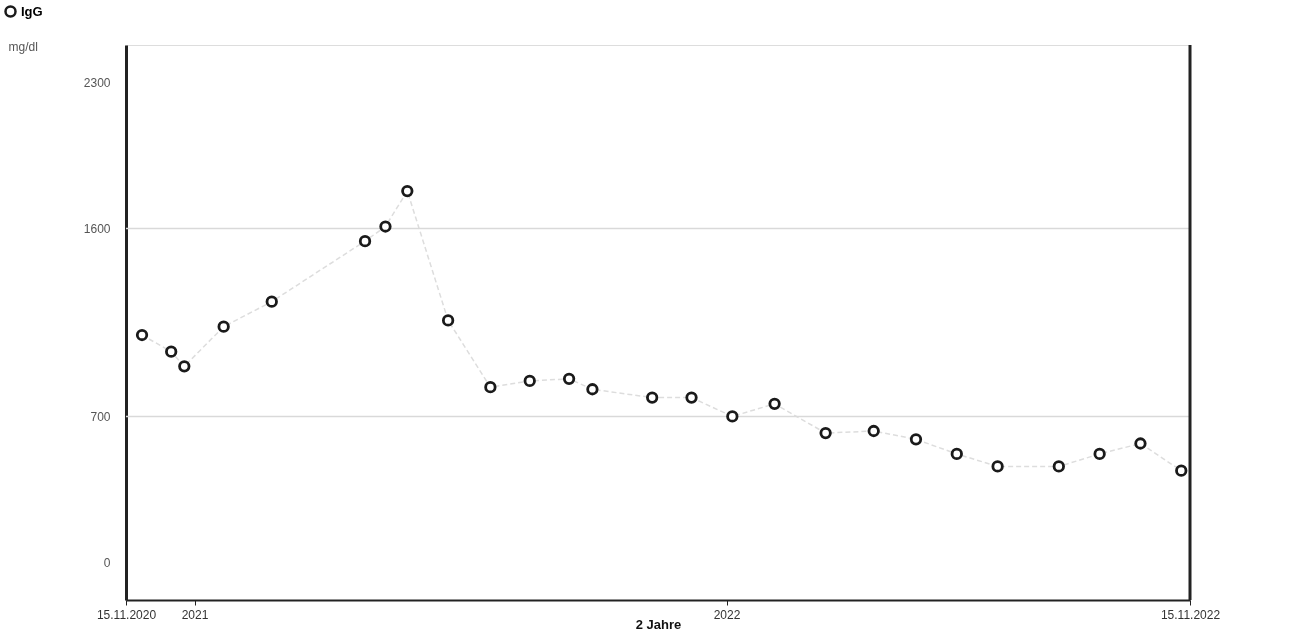  Describe the element at coordinates (126, 614) in the screenshot. I see `x-tick-label: 15.11.2020` at that location.